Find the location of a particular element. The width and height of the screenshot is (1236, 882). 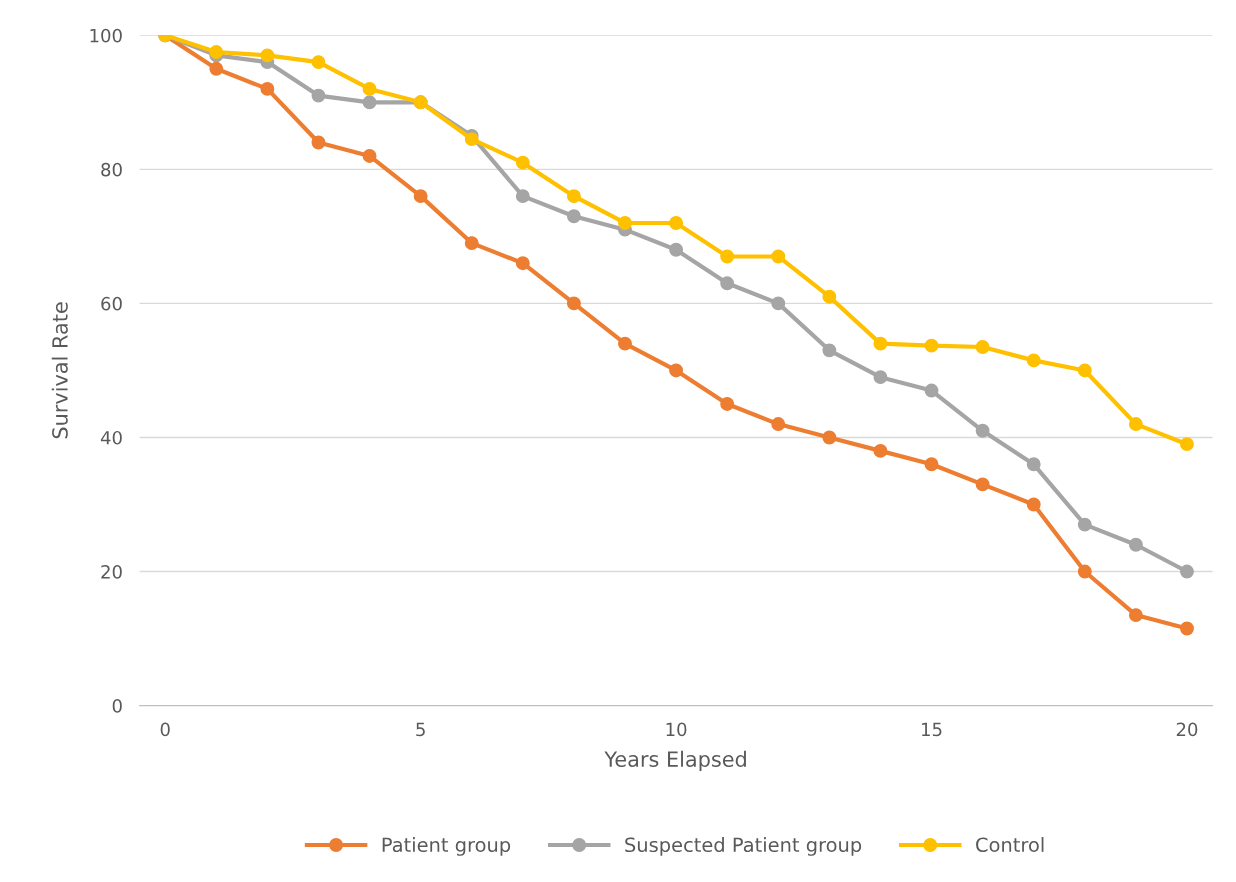

y-tick-label: 80 is located at coordinates (111, 169).